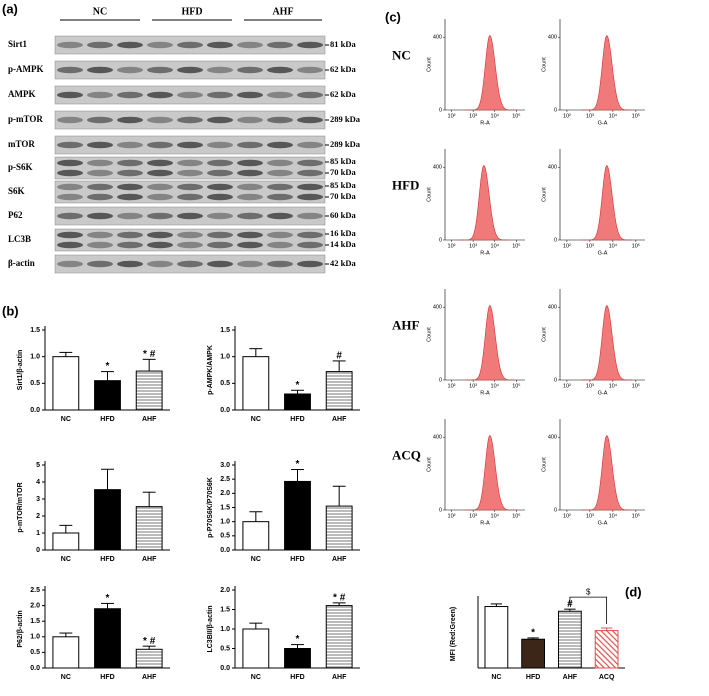 This screenshot has width=709, height=696. Describe the element at coordinates (636, 245) in the screenshot. I see `x-tick-label: 10⁵` at that location.